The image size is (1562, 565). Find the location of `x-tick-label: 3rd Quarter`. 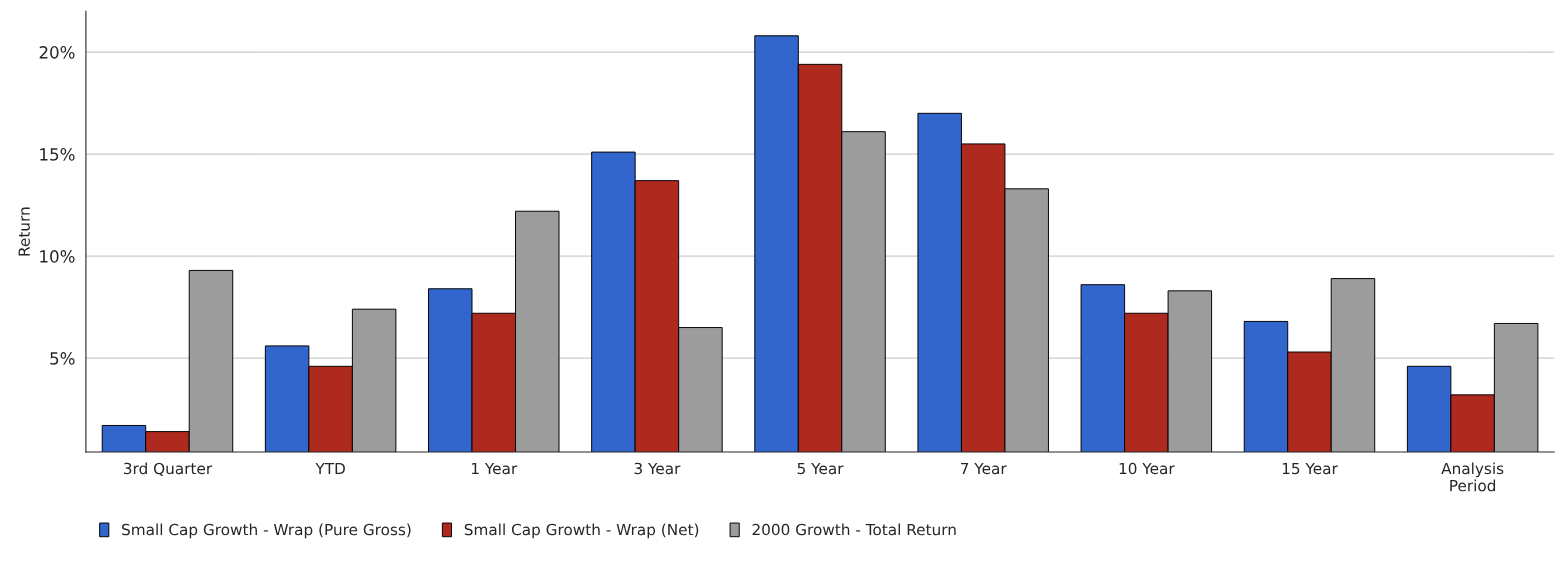

x-tick-label: 3rd Quarter is located at coordinates (168, 469).